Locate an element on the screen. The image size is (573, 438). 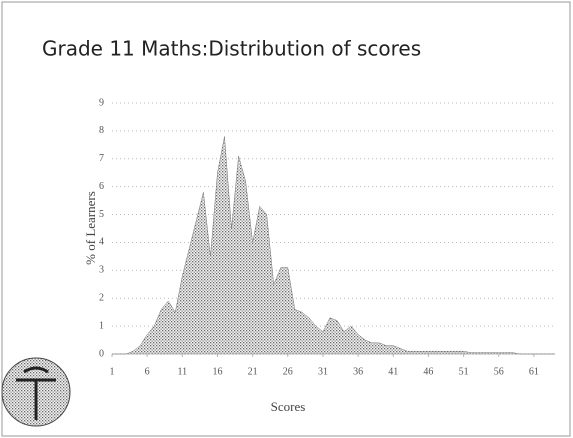
y-axis-title: % of Learners is located at coordinates (90, 228).